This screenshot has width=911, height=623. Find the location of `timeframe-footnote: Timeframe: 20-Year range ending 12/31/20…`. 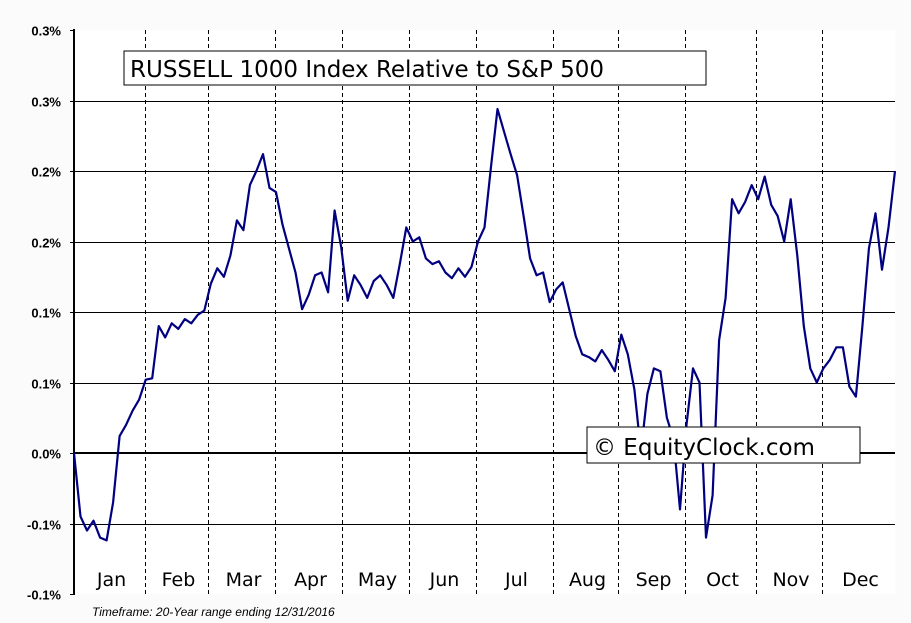

timeframe-footnote: Timeframe: 20-Year range ending 12/31/20… is located at coordinates (213, 612).